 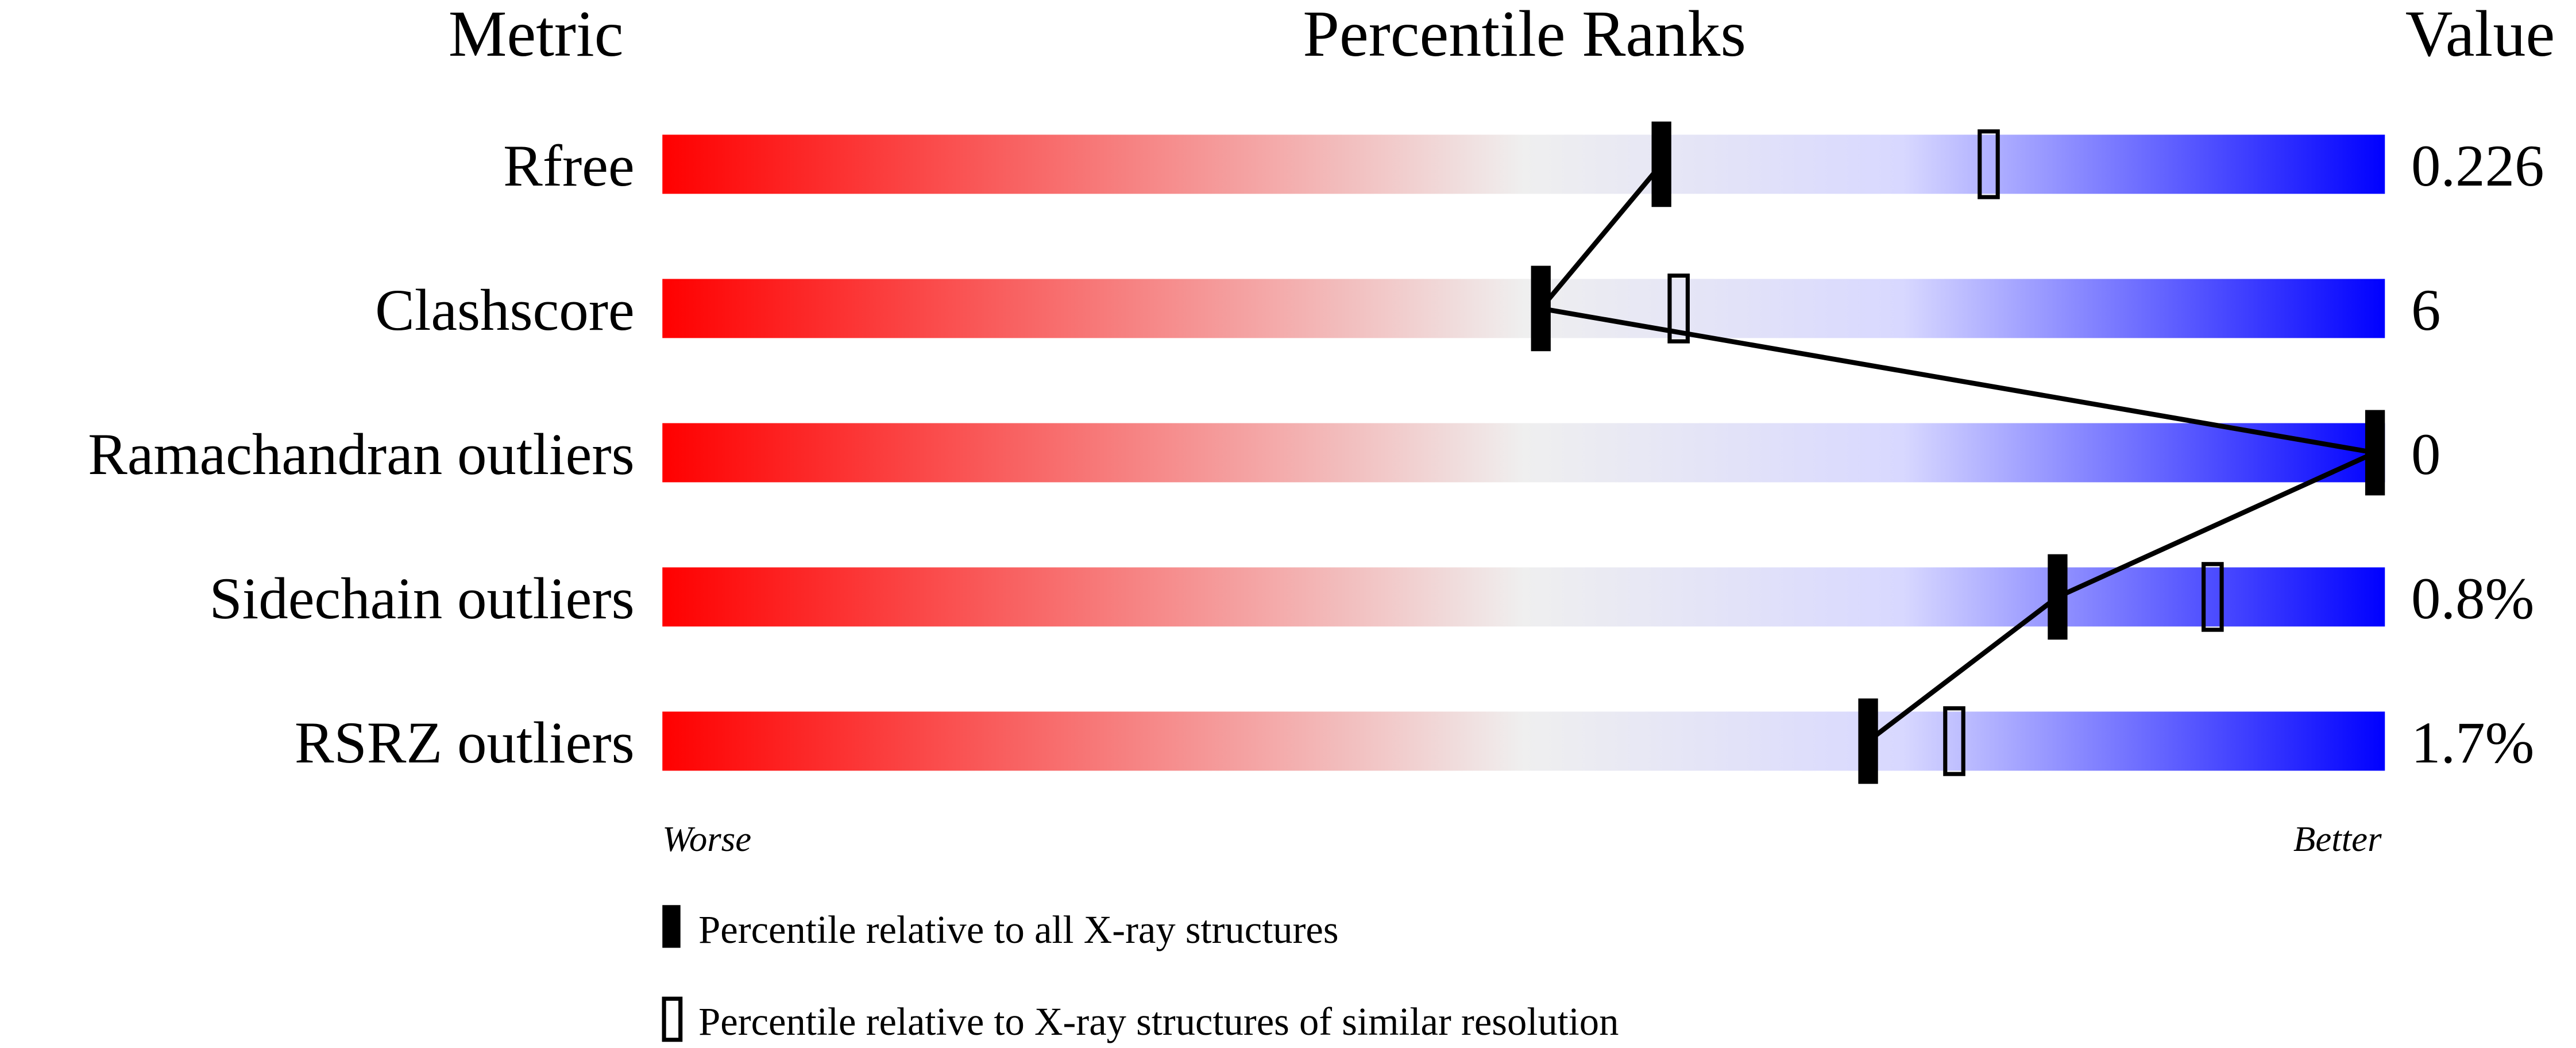 I want to click on metric-label: Rfree, so click(x=569, y=166).